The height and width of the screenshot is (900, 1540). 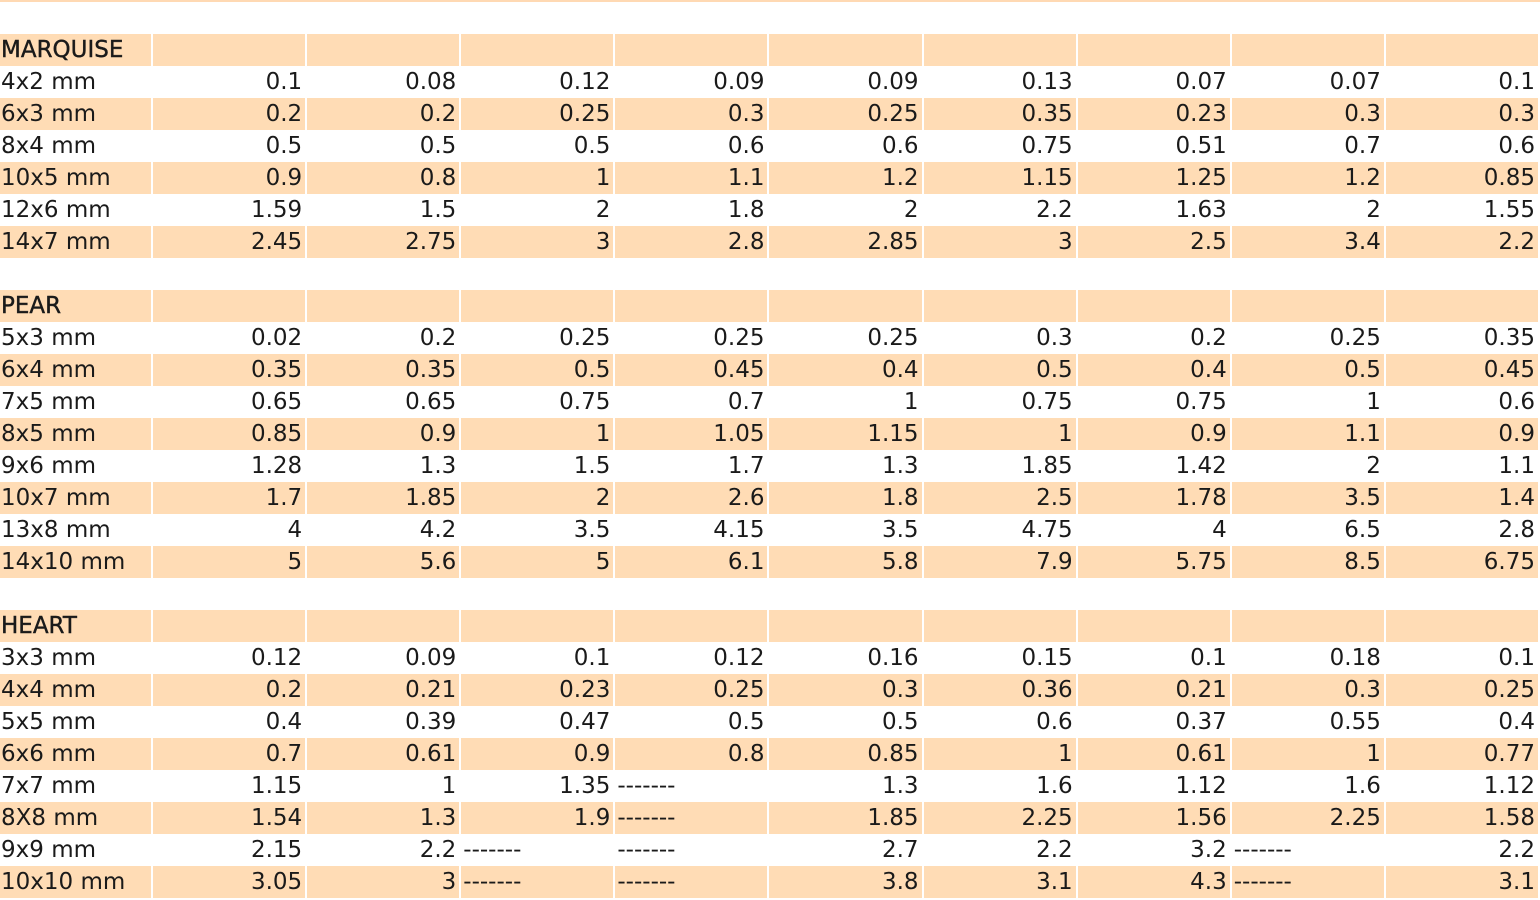 What do you see at coordinates (1000, 690) in the screenshot?
I see `value-cell: 0.36` at bounding box center [1000, 690].